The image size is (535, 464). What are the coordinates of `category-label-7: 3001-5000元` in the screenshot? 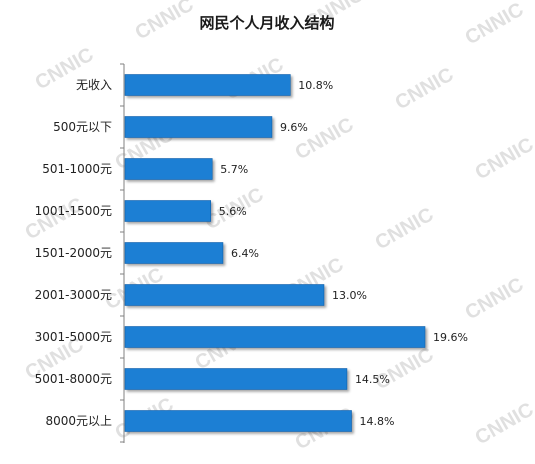 It's located at (73, 337).